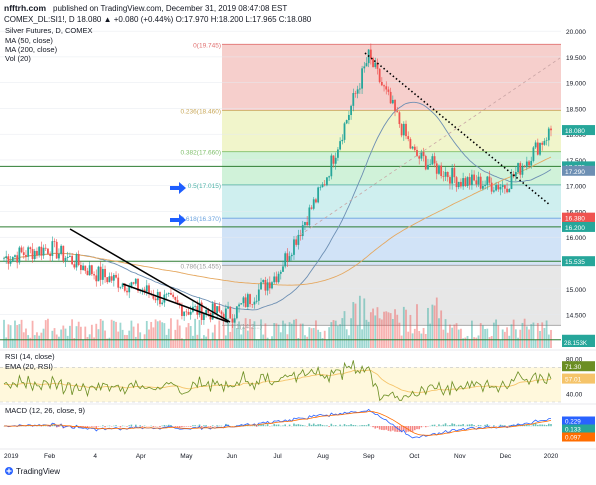 This screenshot has width=596, height=485. I want to click on x-tick-label: Dec, so click(506, 456).